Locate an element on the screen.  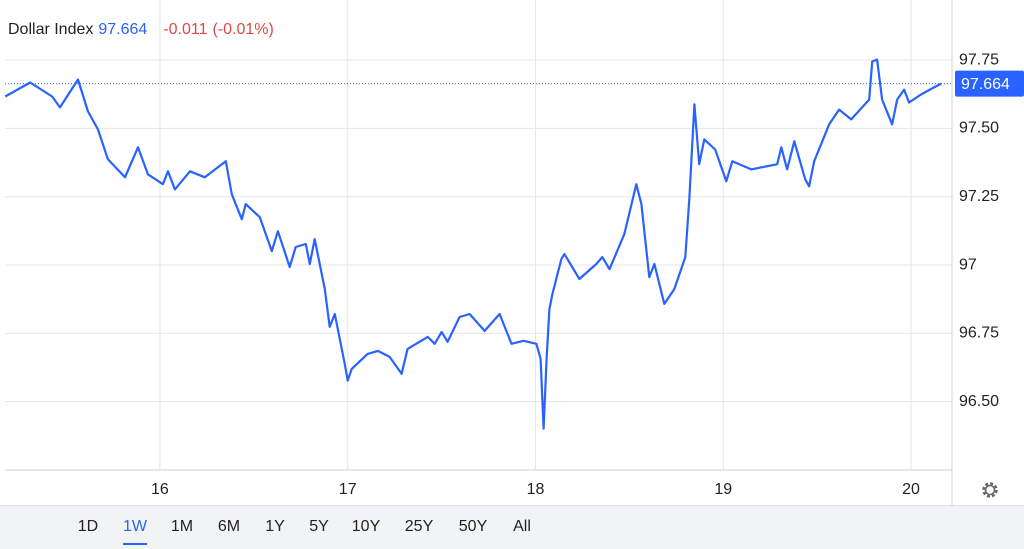
price: 97.664 is located at coordinates (122, 29).